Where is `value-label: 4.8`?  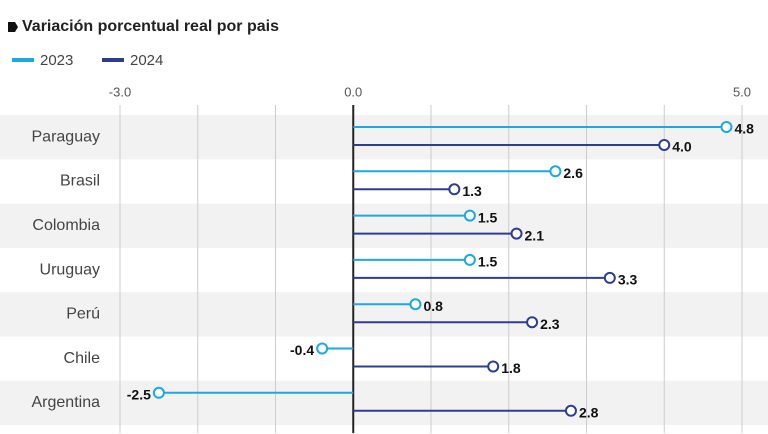 value-label: 4.8 is located at coordinates (744, 129).